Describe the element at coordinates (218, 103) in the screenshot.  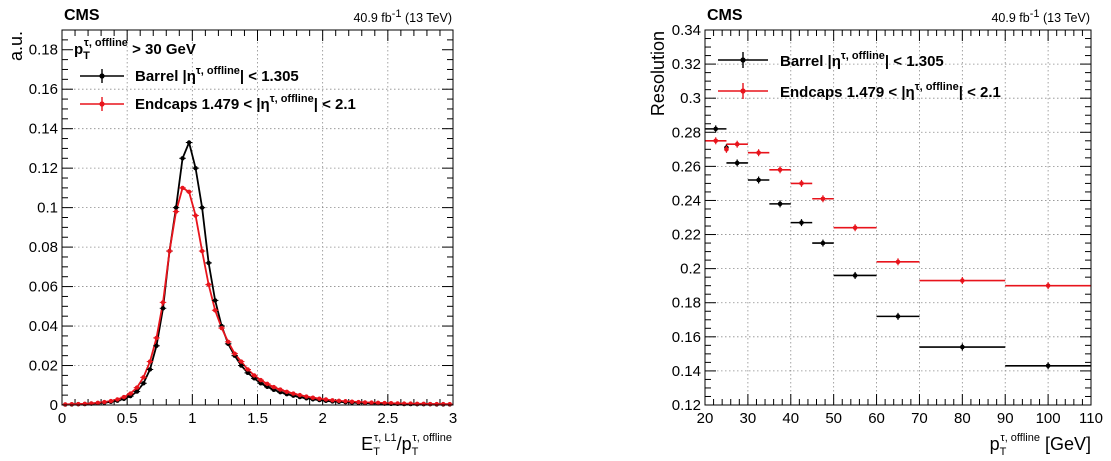
I see `left-legend-entry-endcaps: Endcaps 1.479 < |ητ, offline| < 2.1` at that location.